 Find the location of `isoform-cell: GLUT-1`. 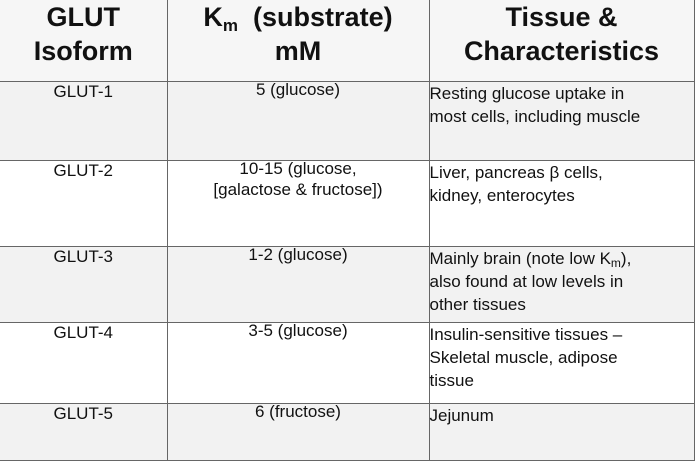

isoform-cell: GLUT-1 is located at coordinates (84, 120).